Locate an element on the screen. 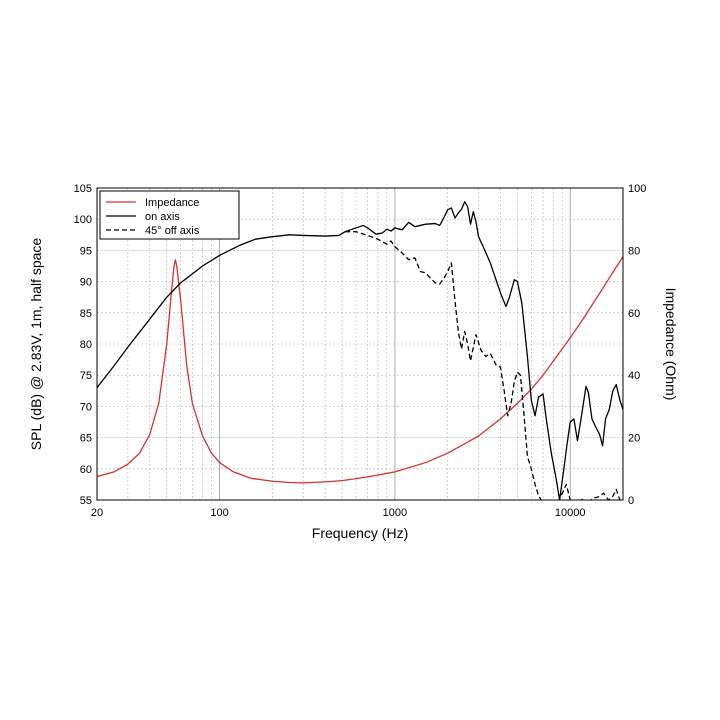 The width and height of the screenshot is (720, 720). x-tick-label: 10000 is located at coordinates (570, 513).